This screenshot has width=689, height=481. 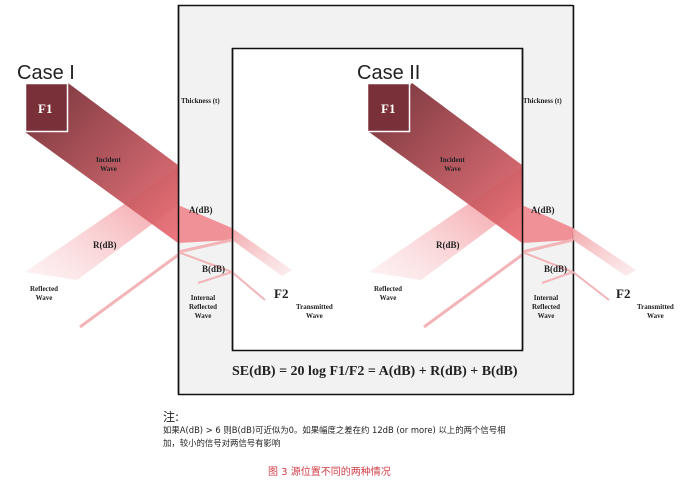 I want to click on case-1-f1-label: F1, so click(x=45, y=108).